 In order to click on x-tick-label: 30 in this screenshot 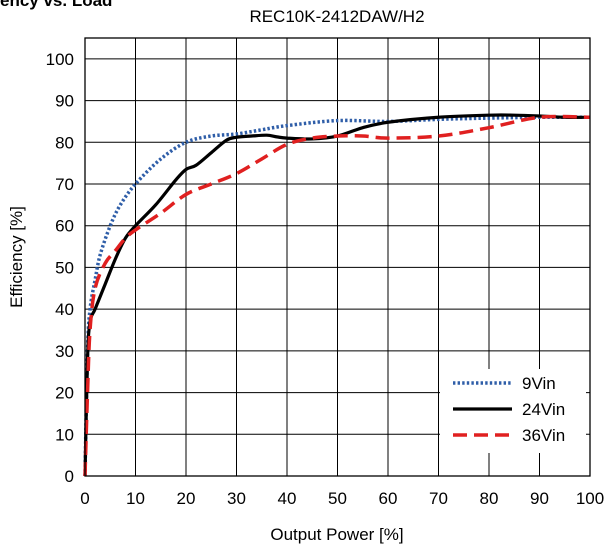, I will do `click(236, 498)`.